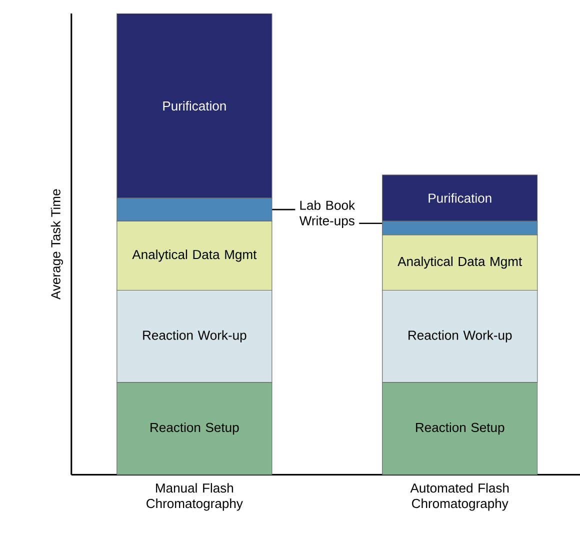  Describe the element at coordinates (460, 262) in the screenshot. I see `series-label: Analytical Data Mgmt` at that location.